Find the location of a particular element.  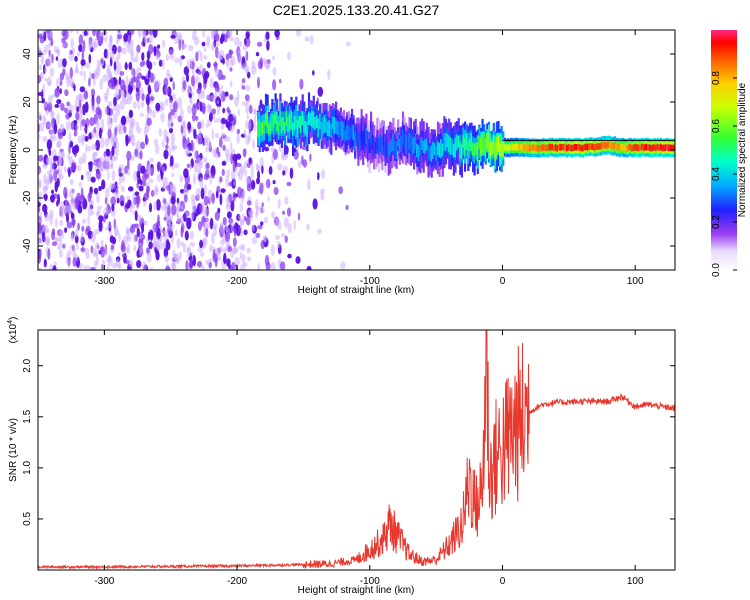

spectrogram-y-axis-title: Frequency (Hz) is located at coordinates (13, 150).